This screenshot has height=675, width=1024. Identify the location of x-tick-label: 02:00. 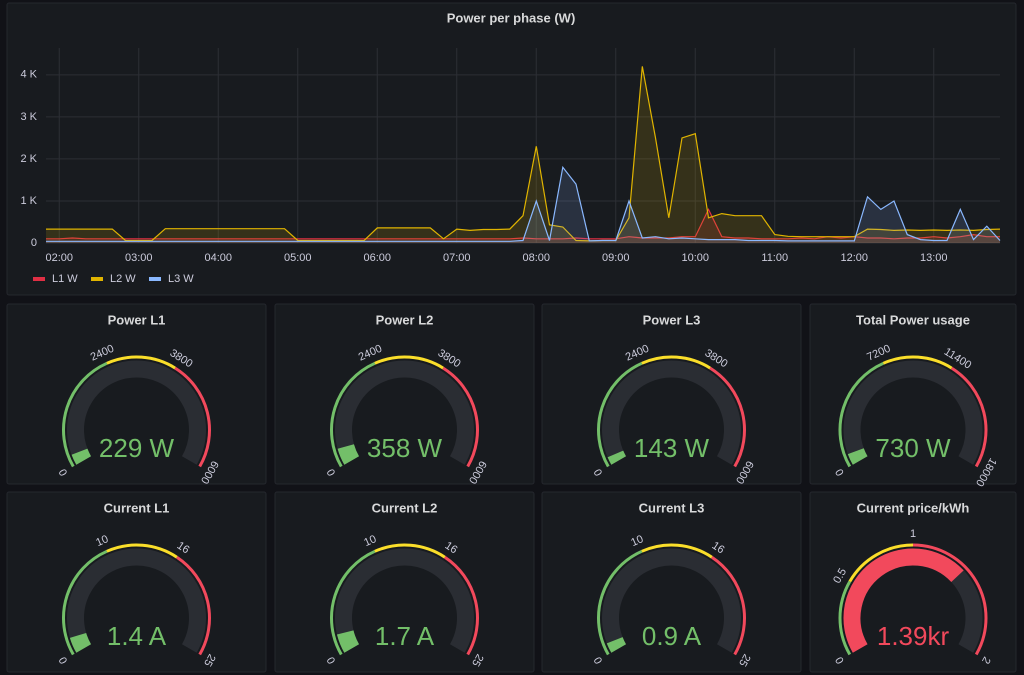
(59, 258).